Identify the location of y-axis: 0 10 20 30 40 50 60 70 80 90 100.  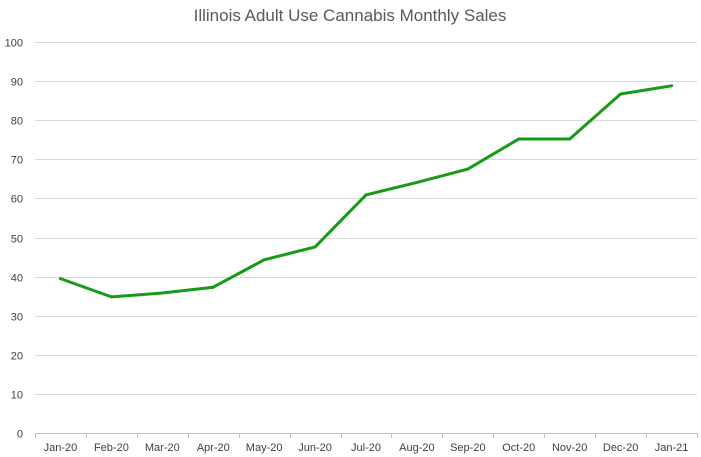
(14, 239).